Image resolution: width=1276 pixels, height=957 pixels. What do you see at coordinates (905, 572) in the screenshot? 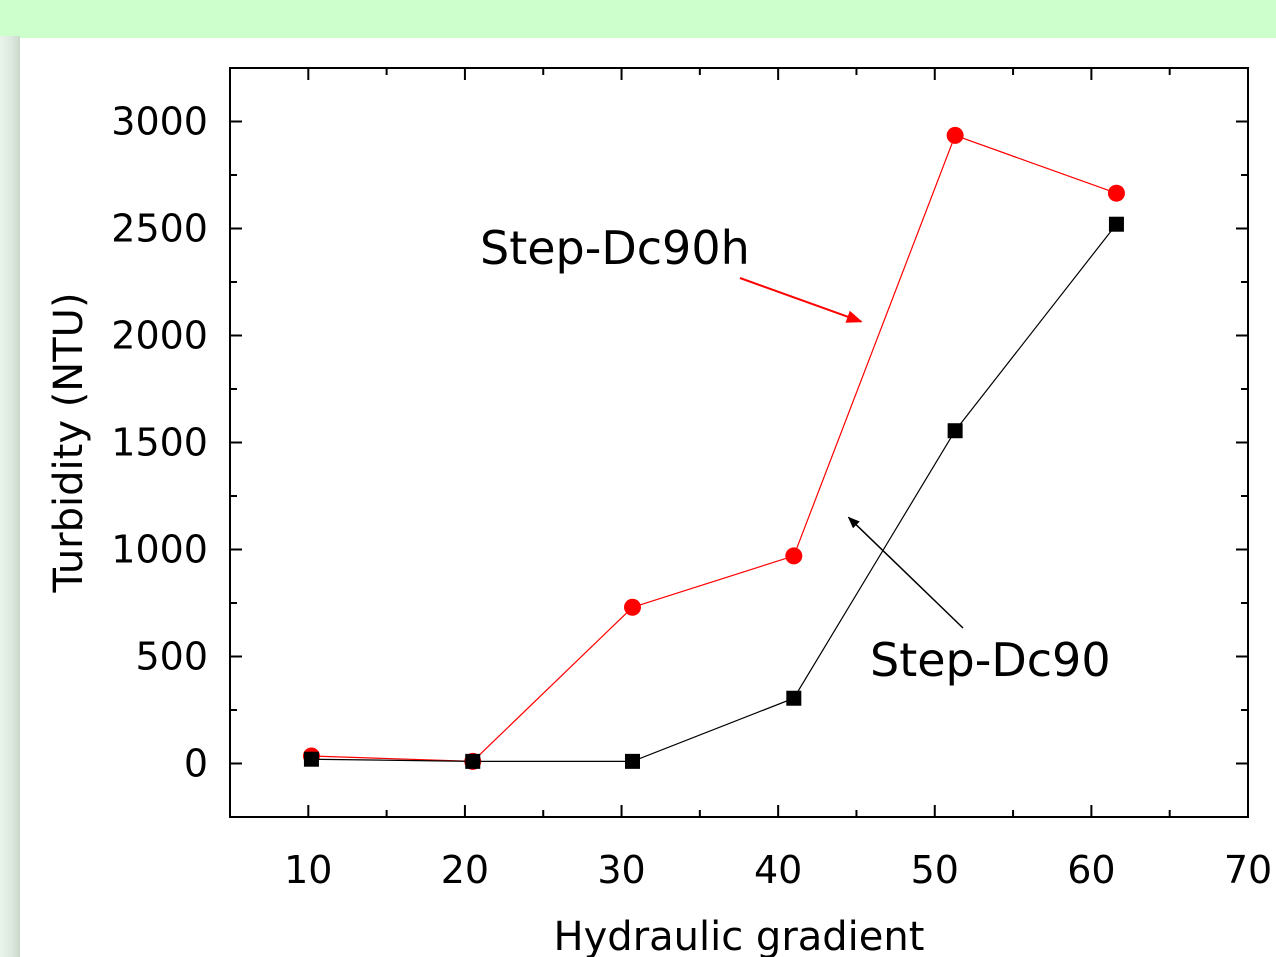
I see `annotation-step-dc90-arrow` at bounding box center [905, 572].